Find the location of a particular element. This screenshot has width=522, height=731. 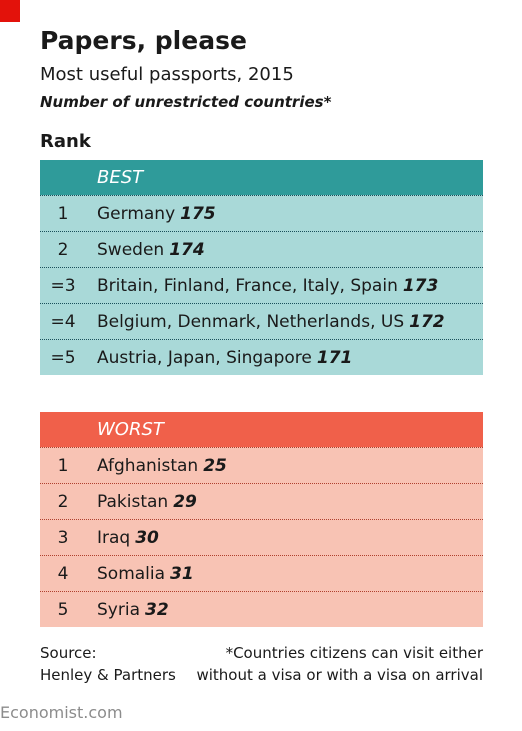

countries-cell: Austria, Japan, Singapore 171 is located at coordinates (224, 358).